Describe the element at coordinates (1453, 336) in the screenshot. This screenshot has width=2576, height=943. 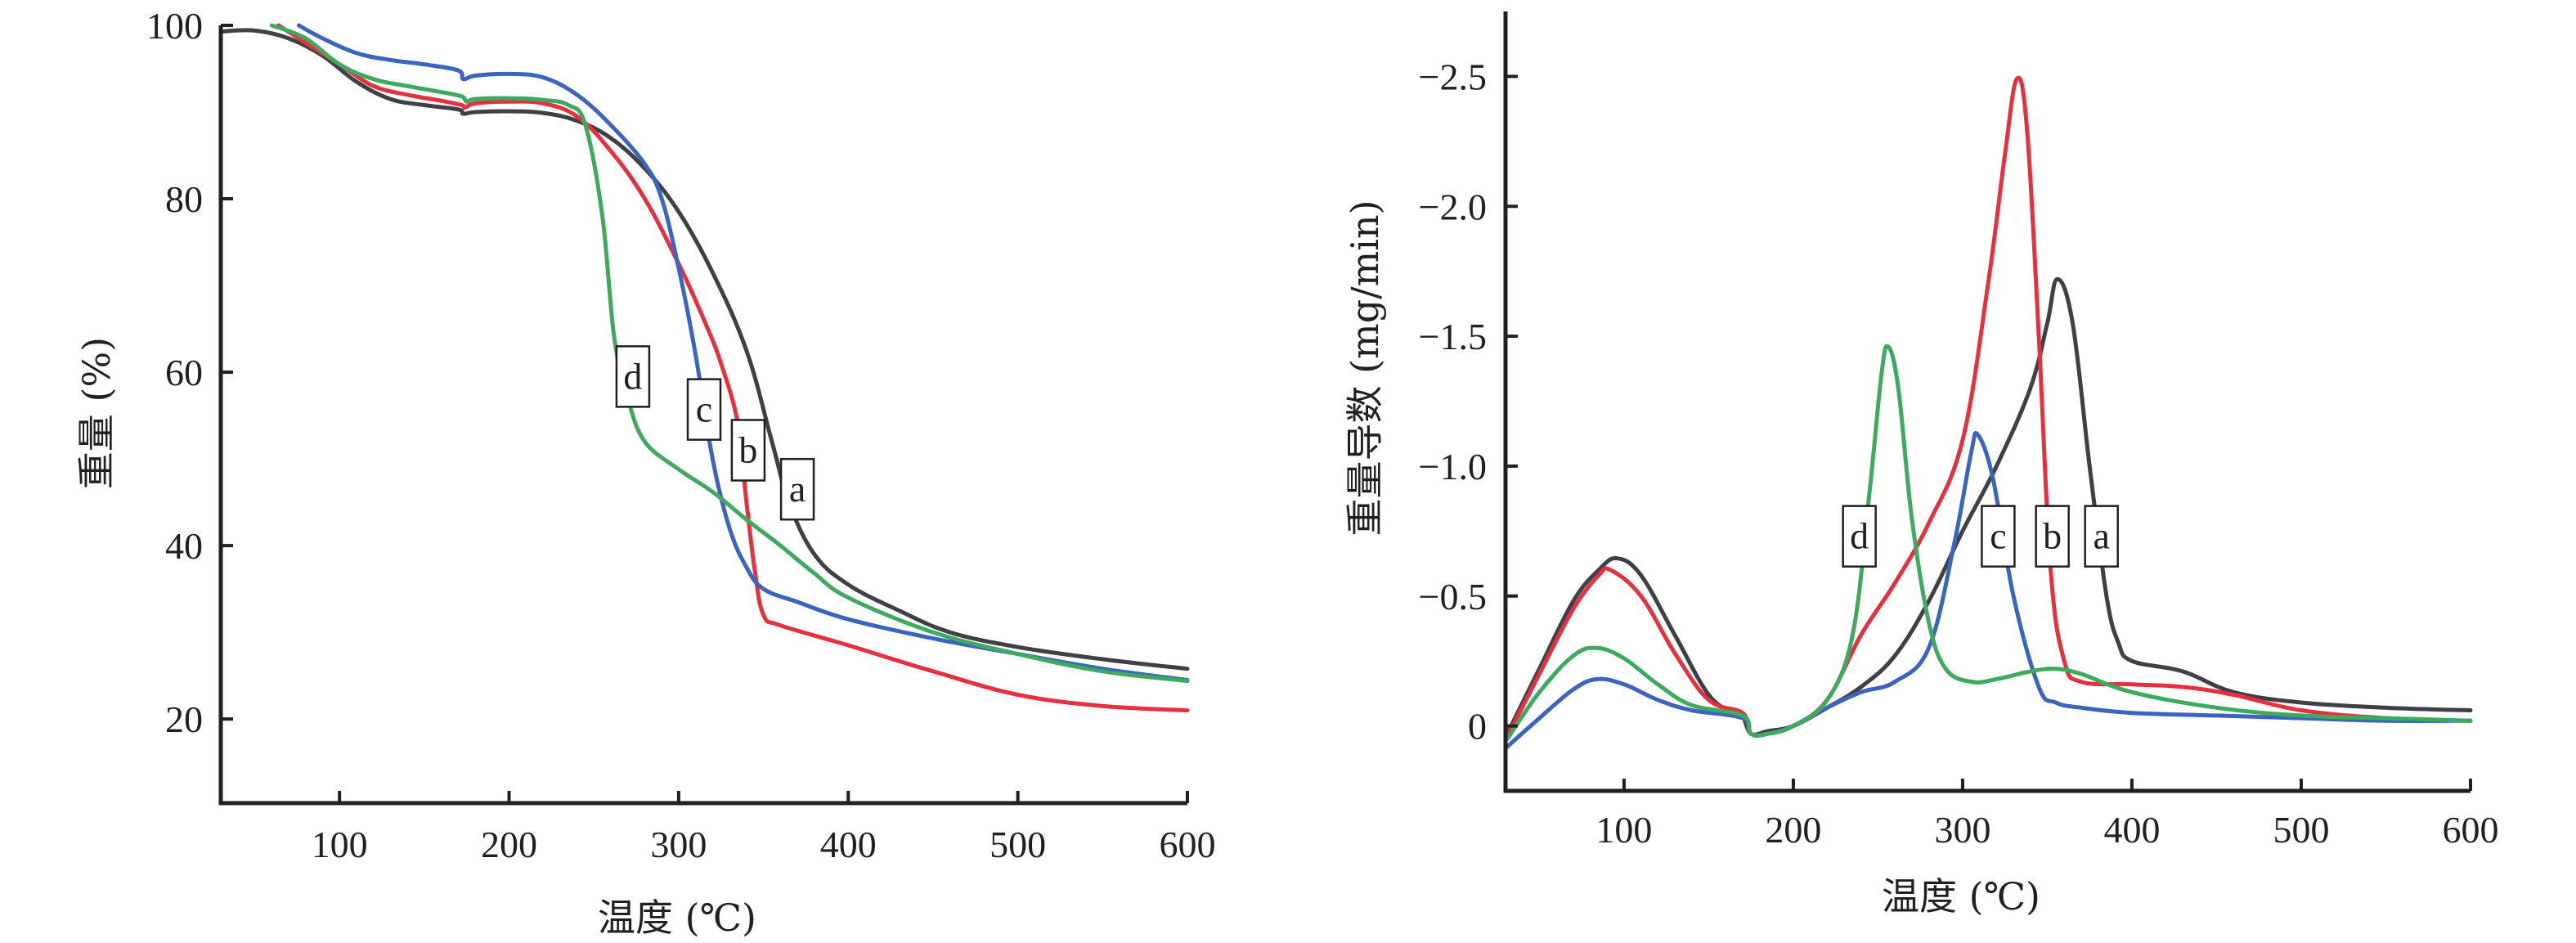
I see `dtg-y-tick-label: −1.5` at that location.